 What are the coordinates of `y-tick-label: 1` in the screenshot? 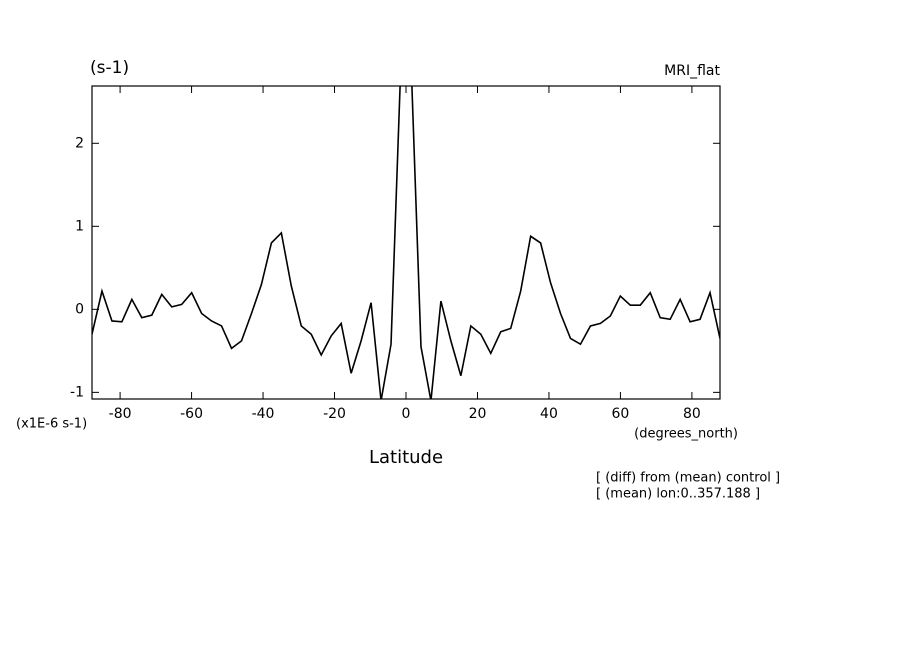 It's located at (79, 226).